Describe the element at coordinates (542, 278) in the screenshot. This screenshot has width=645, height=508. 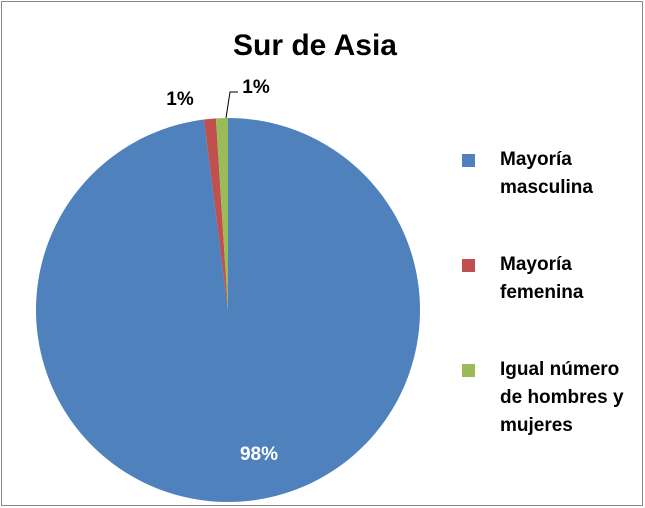
I see `legend-label: Mayoría femenina` at that location.